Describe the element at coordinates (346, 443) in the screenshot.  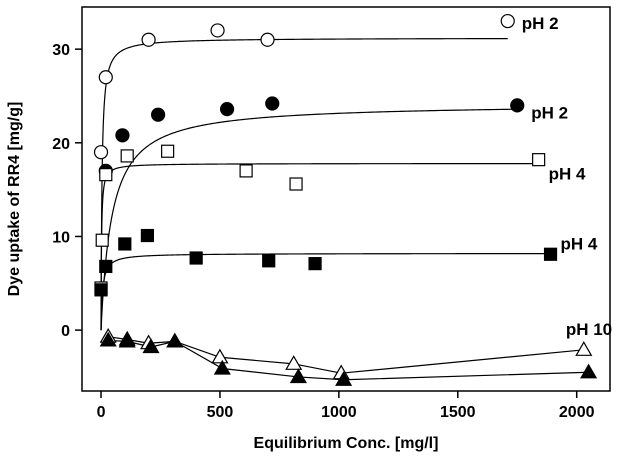
I see `x-axis-title: Equilibrium Conc. [mg/l]` at that location.